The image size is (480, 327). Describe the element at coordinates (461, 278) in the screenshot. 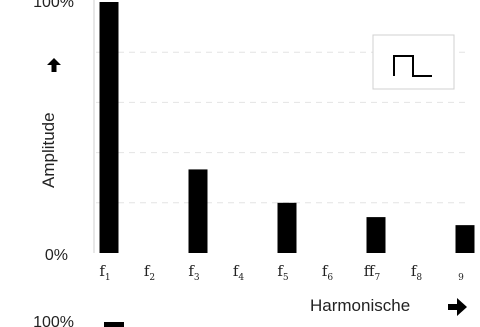

I see `x-tick-f9: 9` at that location.